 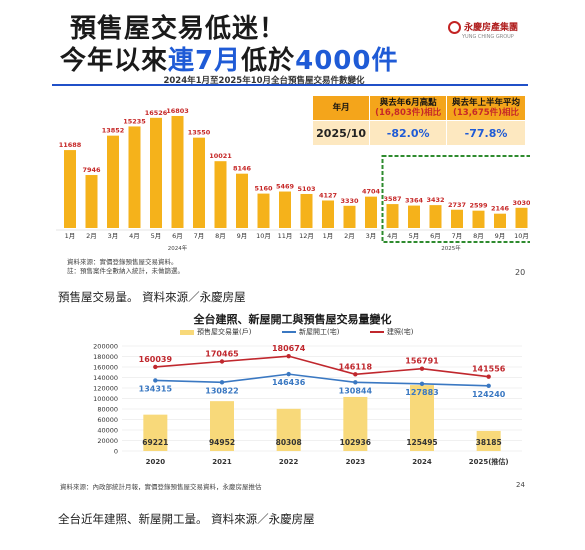 I want to click on bar-value-label: 13550, so click(x=199, y=133).